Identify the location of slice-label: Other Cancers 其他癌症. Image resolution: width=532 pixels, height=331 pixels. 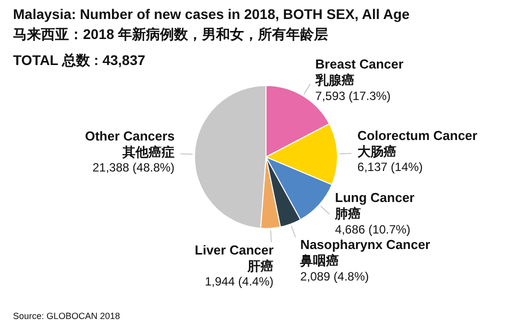
(129, 144).